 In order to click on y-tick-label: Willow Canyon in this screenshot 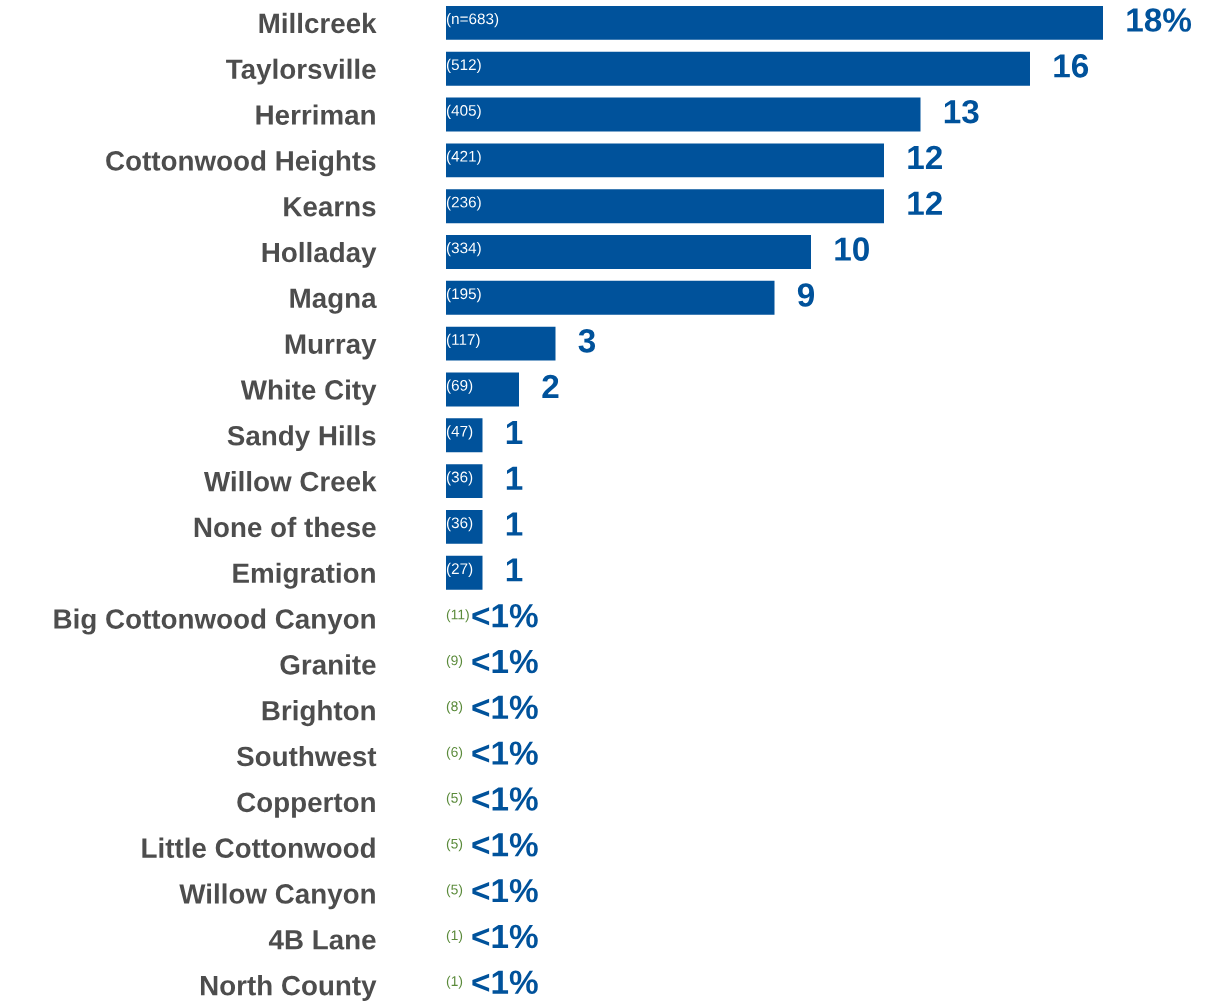, I will do `click(277, 896)`.